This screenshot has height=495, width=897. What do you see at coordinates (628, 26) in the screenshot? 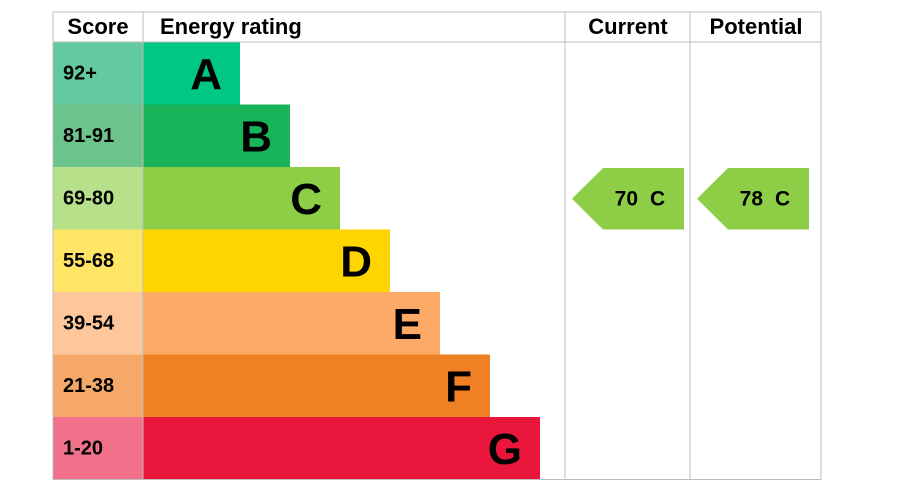
I see `header-current: Current` at bounding box center [628, 26].